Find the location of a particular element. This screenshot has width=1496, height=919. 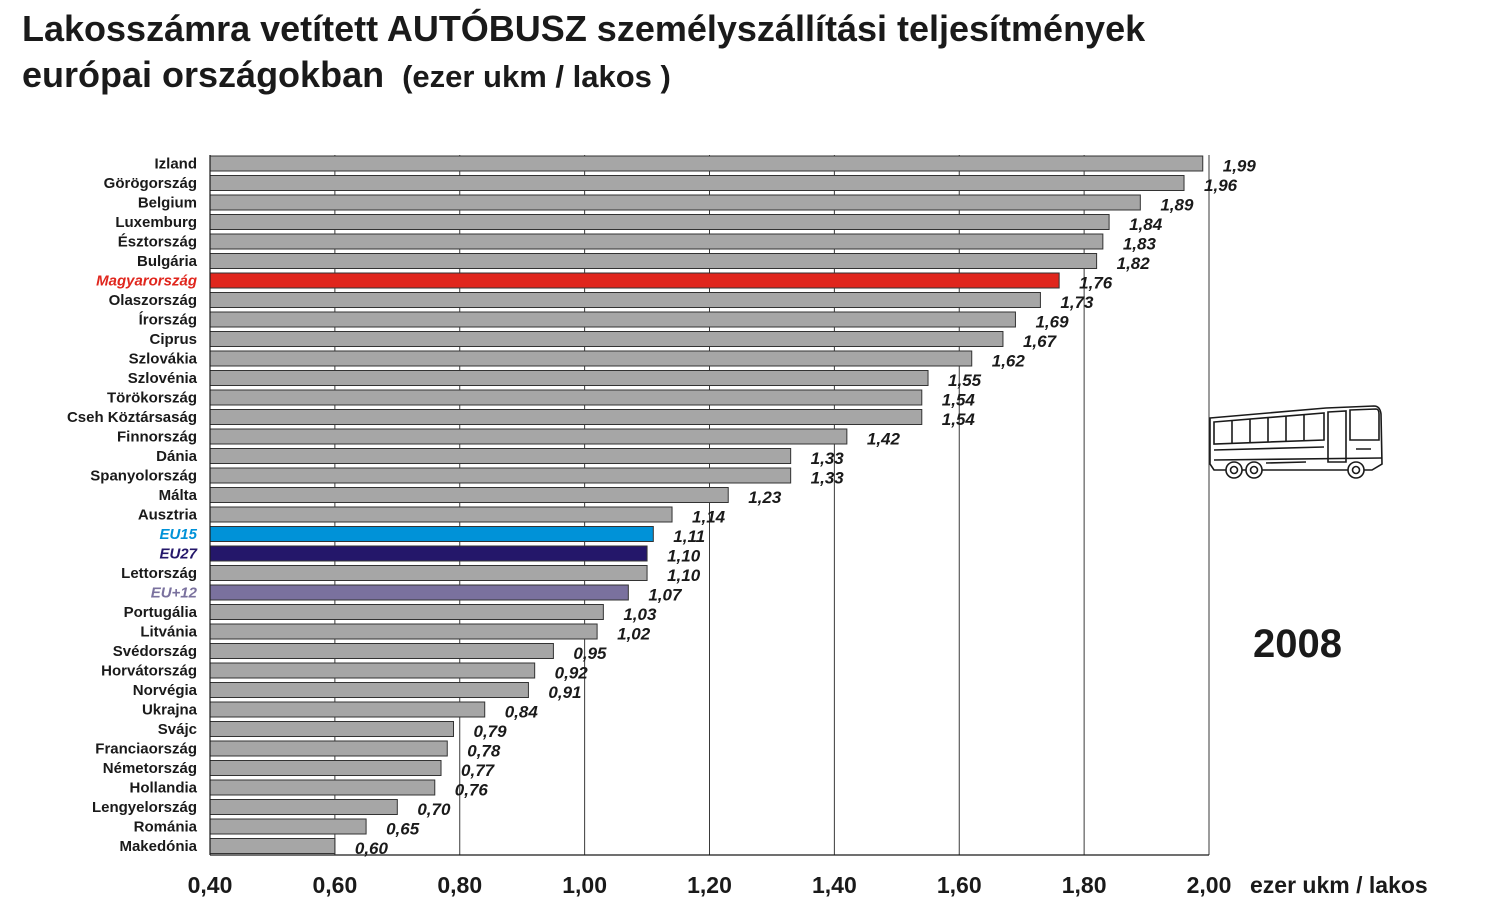

category-label: Norvégia is located at coordinates (165, 690).